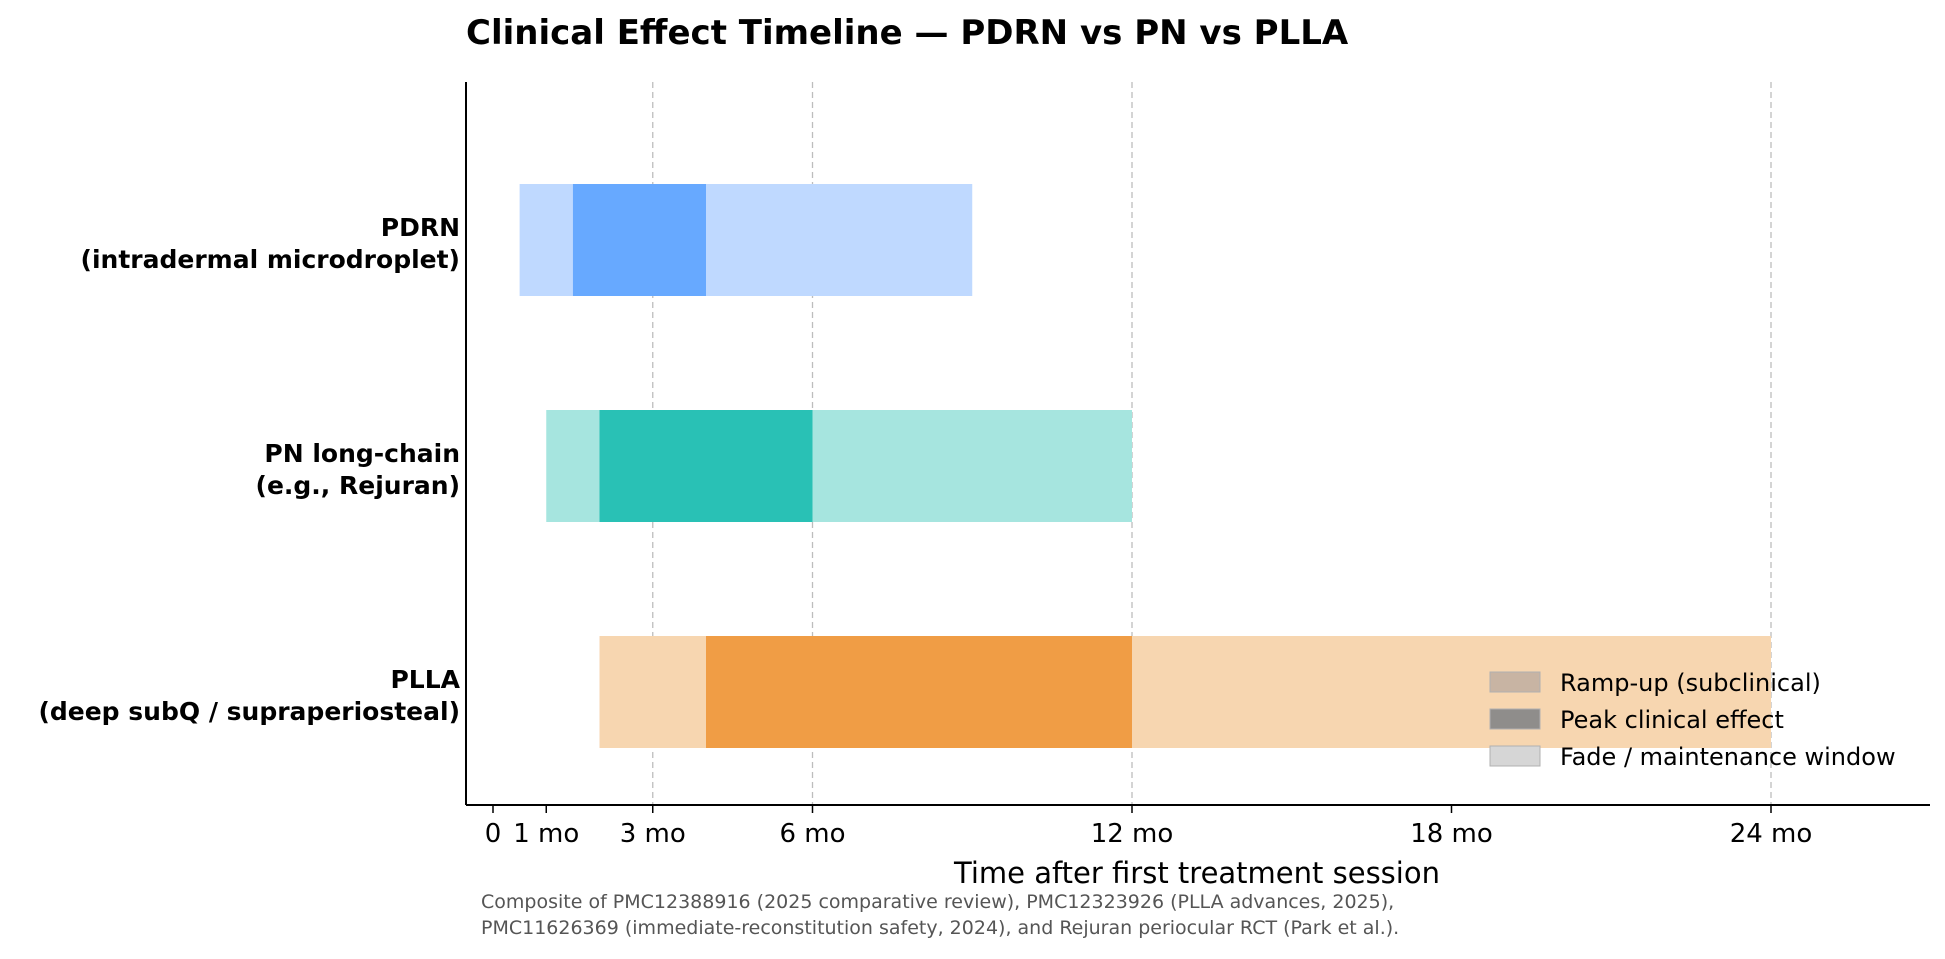 This screenshot has height=959, width=1945. I want to click on category-label-0-subtitle: (intradermal microdroplet), so click(270, 259).